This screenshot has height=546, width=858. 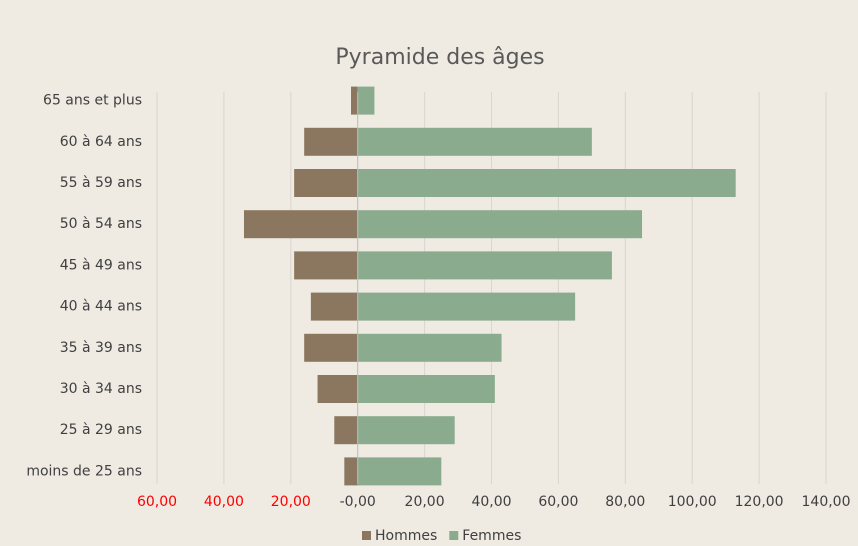 What do you see at coordinates (101, 183) in the screenshot?
I see `y-tick-label: 55 à 59 ans` at bounding box center [101, 183].